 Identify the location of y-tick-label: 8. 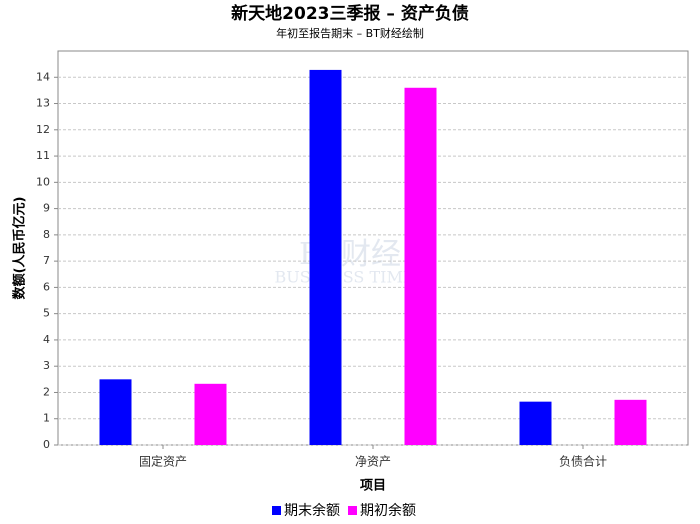
(46, 234).